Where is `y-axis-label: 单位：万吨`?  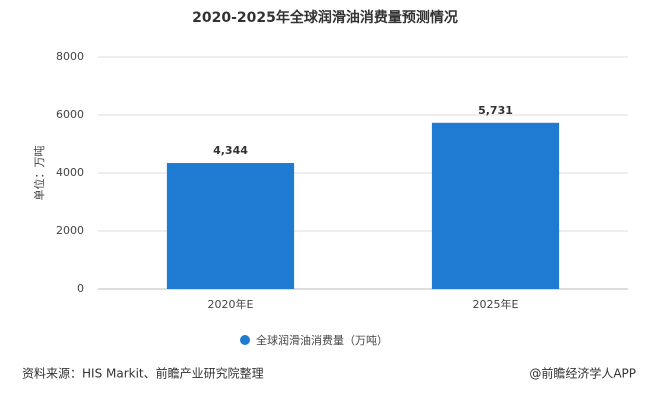
y-axis-label: 单位：万吨 is located at coordinates (39, 173).